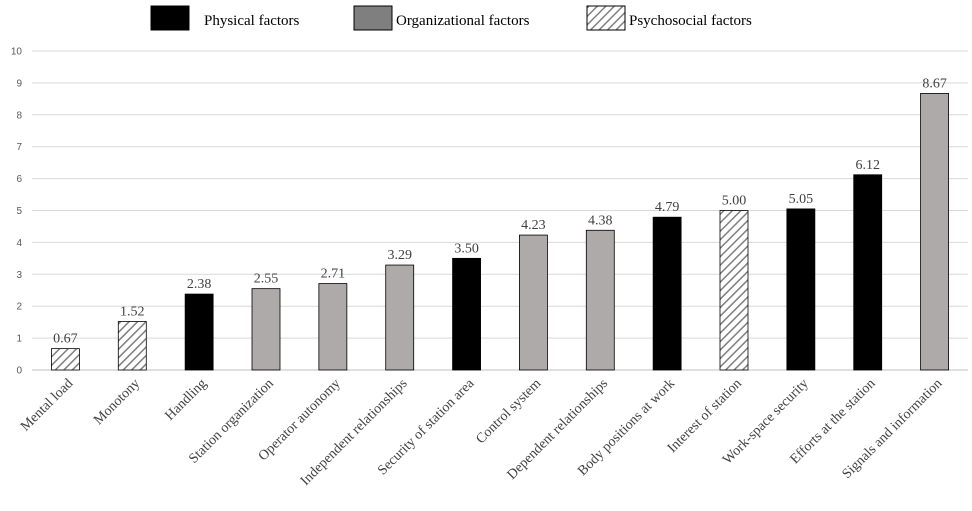  What do you see at coordinates (934, 83) in the screenshot?
I see `data-label: 8.67` at bounding box center [934, 83].